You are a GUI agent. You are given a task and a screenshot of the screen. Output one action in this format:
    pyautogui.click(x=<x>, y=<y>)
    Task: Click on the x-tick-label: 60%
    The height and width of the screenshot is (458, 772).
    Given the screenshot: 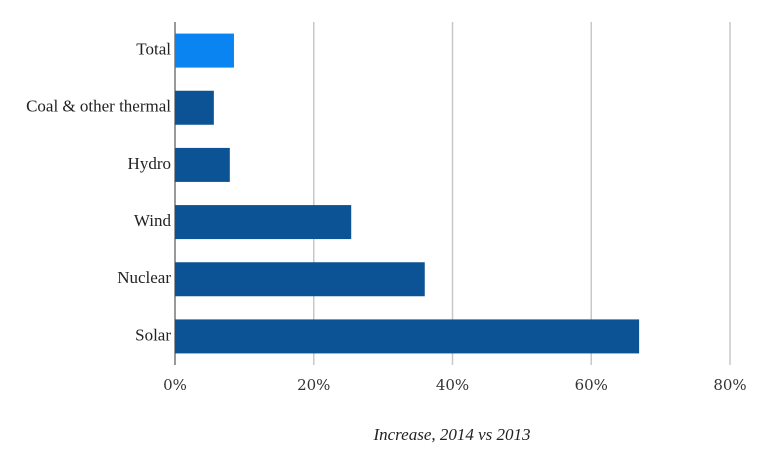 What is the action you would take?
    pyautogui.click(x=591, y=385)
    